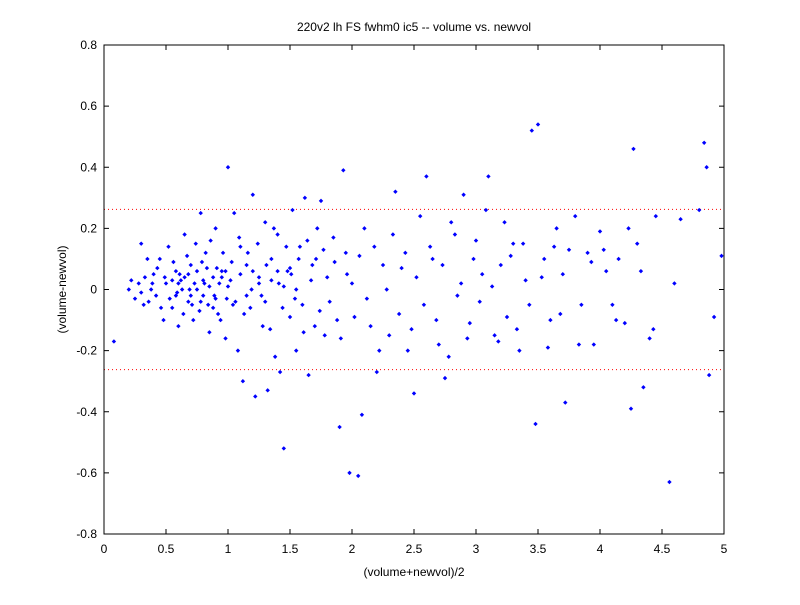 Image resolution: width=800 pixels, height=605 pixels. Describe the element at coordinates (88, 45) in the screenshot. I see `y-tick-label: 0.8` at that location.